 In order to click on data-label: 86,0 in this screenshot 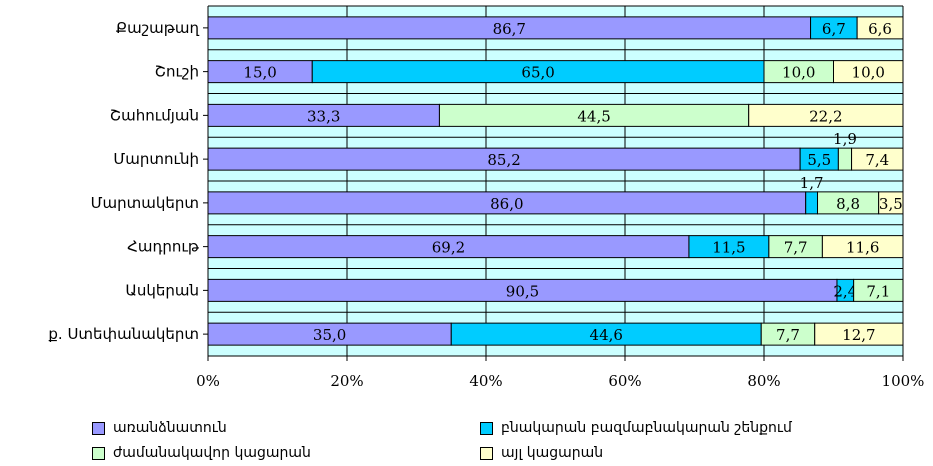, I will do `click(506, 204)`.